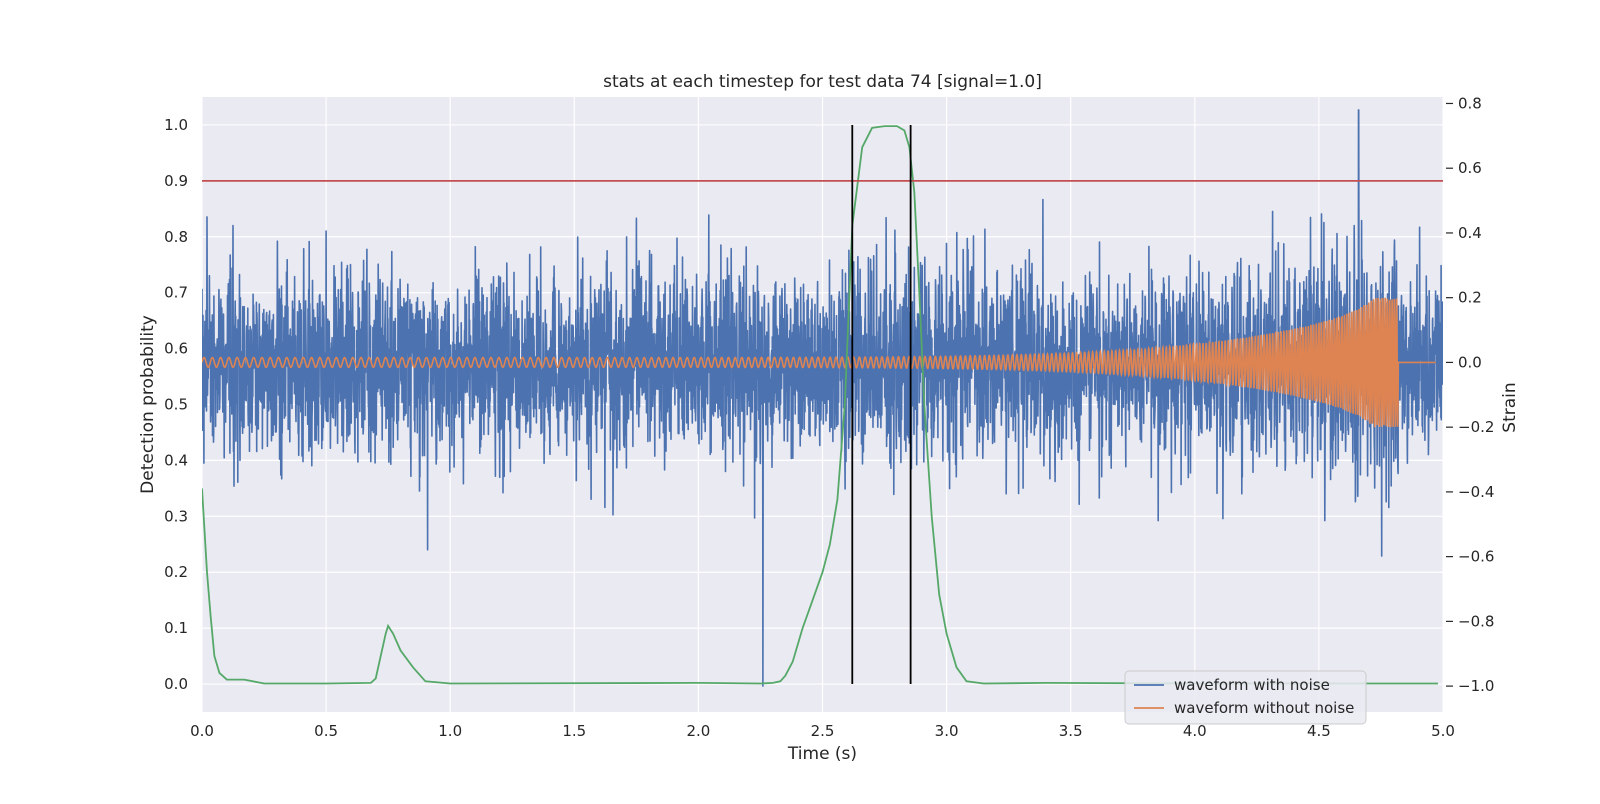 The height and width of the screenshot is (804, 1600). I want to click on y-left-tick-label: 0.3, so click(176, 516).